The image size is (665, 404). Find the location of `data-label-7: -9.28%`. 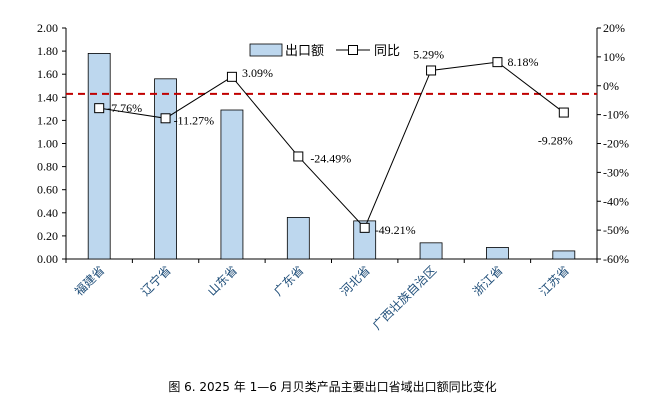

data-label-7: -9.28% is located at coordinates (555, 141).